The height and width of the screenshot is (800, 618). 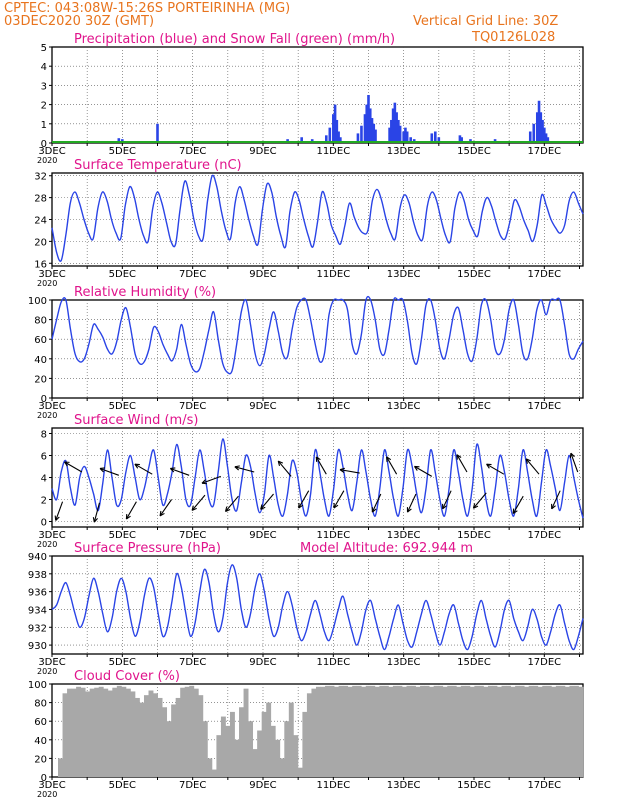 What do you see at coordinates (40, 177) in the screenshot?
I see `y-tick-label: 32` at bounding box center [40, 177].